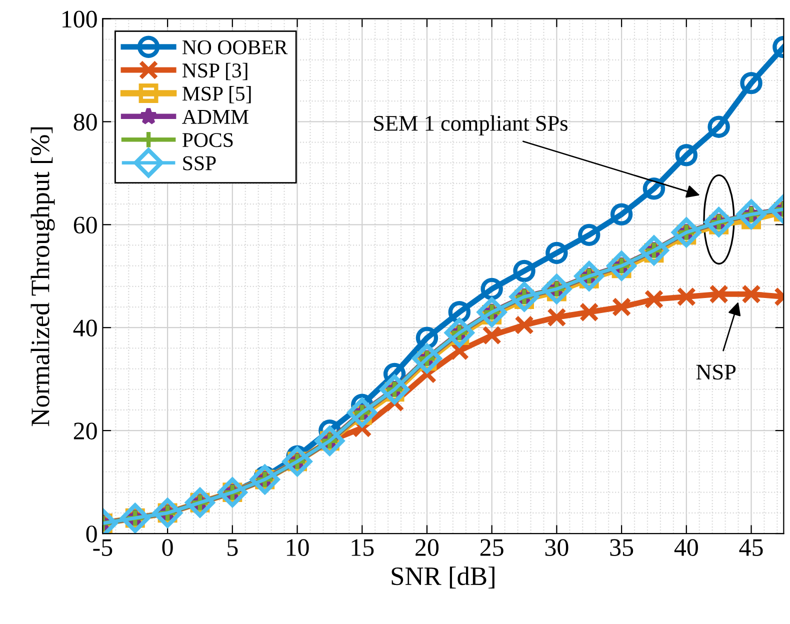 The height and width of the screenshot is (624, 790). I want to click on legend-label: POCS, so click(207, 140).